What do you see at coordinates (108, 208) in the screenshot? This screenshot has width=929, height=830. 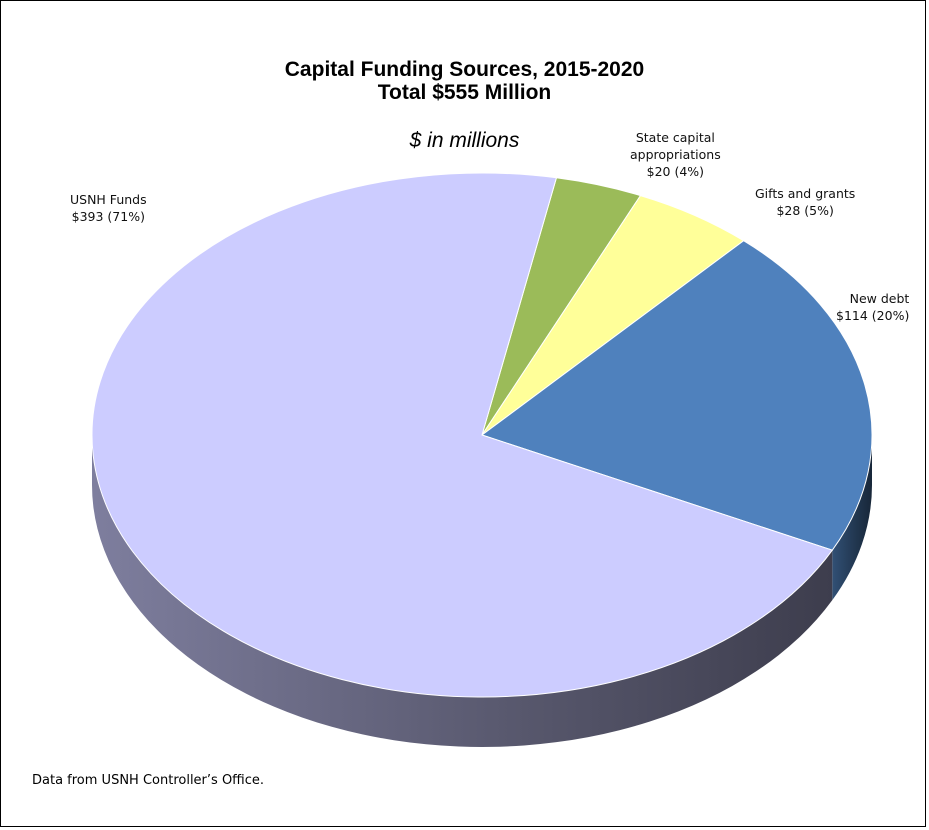 I see `slice-label-usnh-funds: USNH Funds $393 (71%)` at bounding box center [108, 208].